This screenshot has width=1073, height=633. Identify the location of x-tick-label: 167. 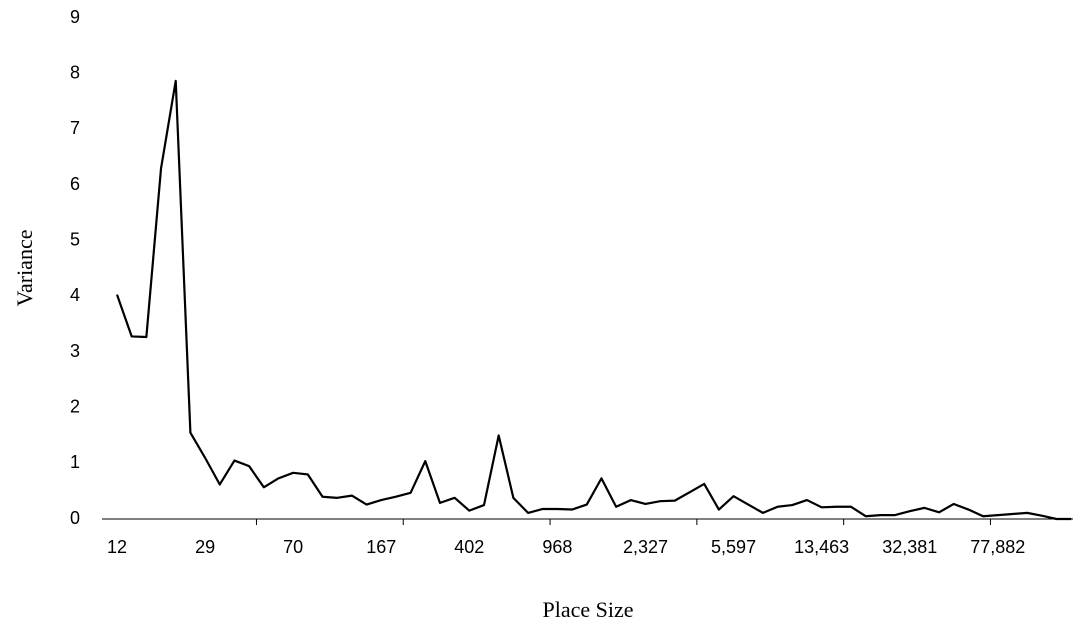
(381, 547).